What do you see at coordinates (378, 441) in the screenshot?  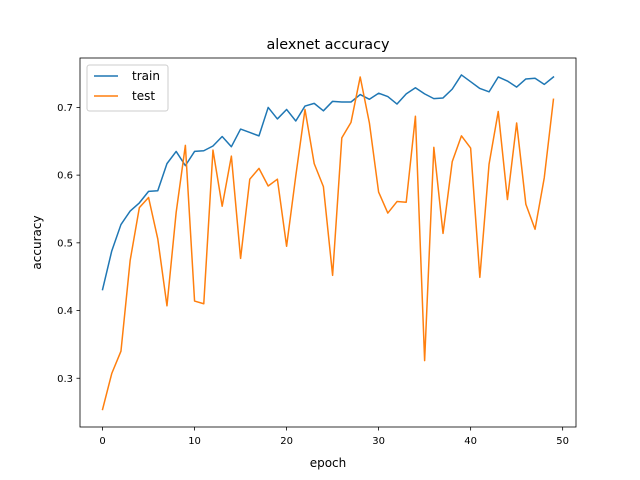 I see `x-tick-label: 30` at bounding box center [378, 441].